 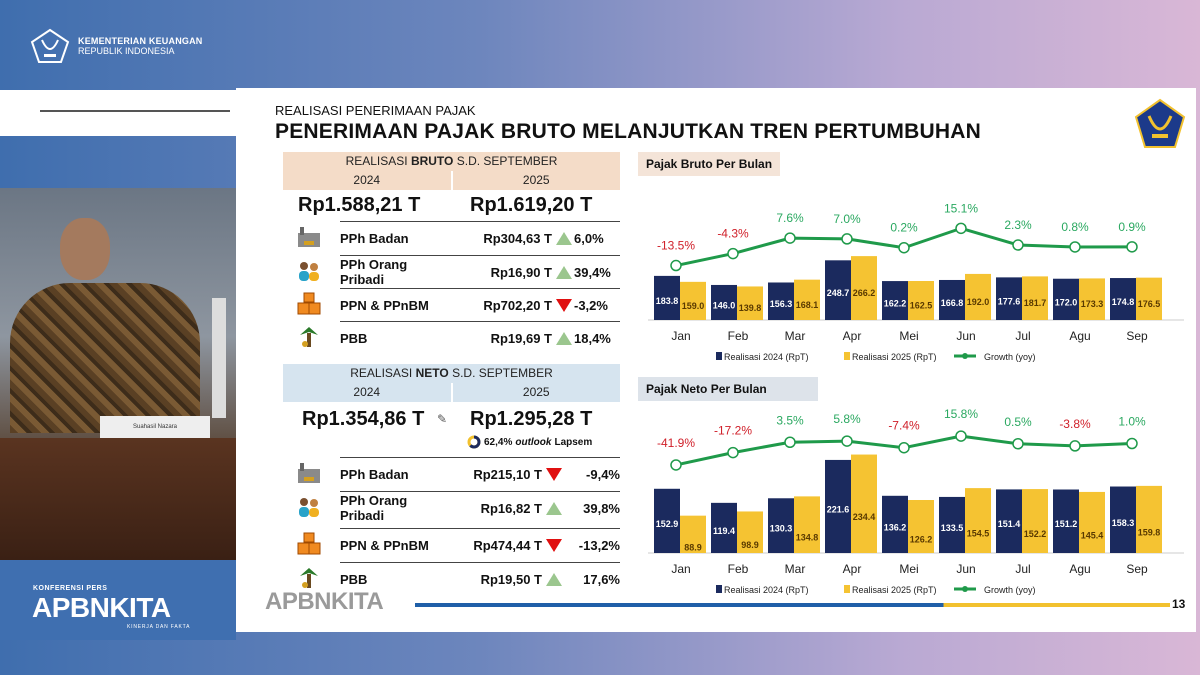 I want to click on event-tagline: KINERJA DAN FAKTA, so click(x=159, y=627).